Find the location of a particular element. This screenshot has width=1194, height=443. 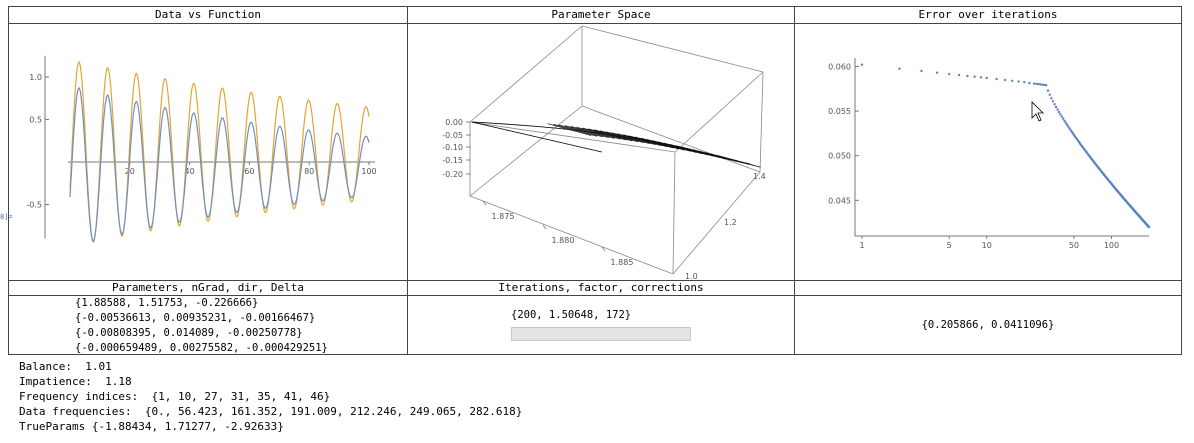

x-tick-label: 1.875 is located at coordinates (503, 216).